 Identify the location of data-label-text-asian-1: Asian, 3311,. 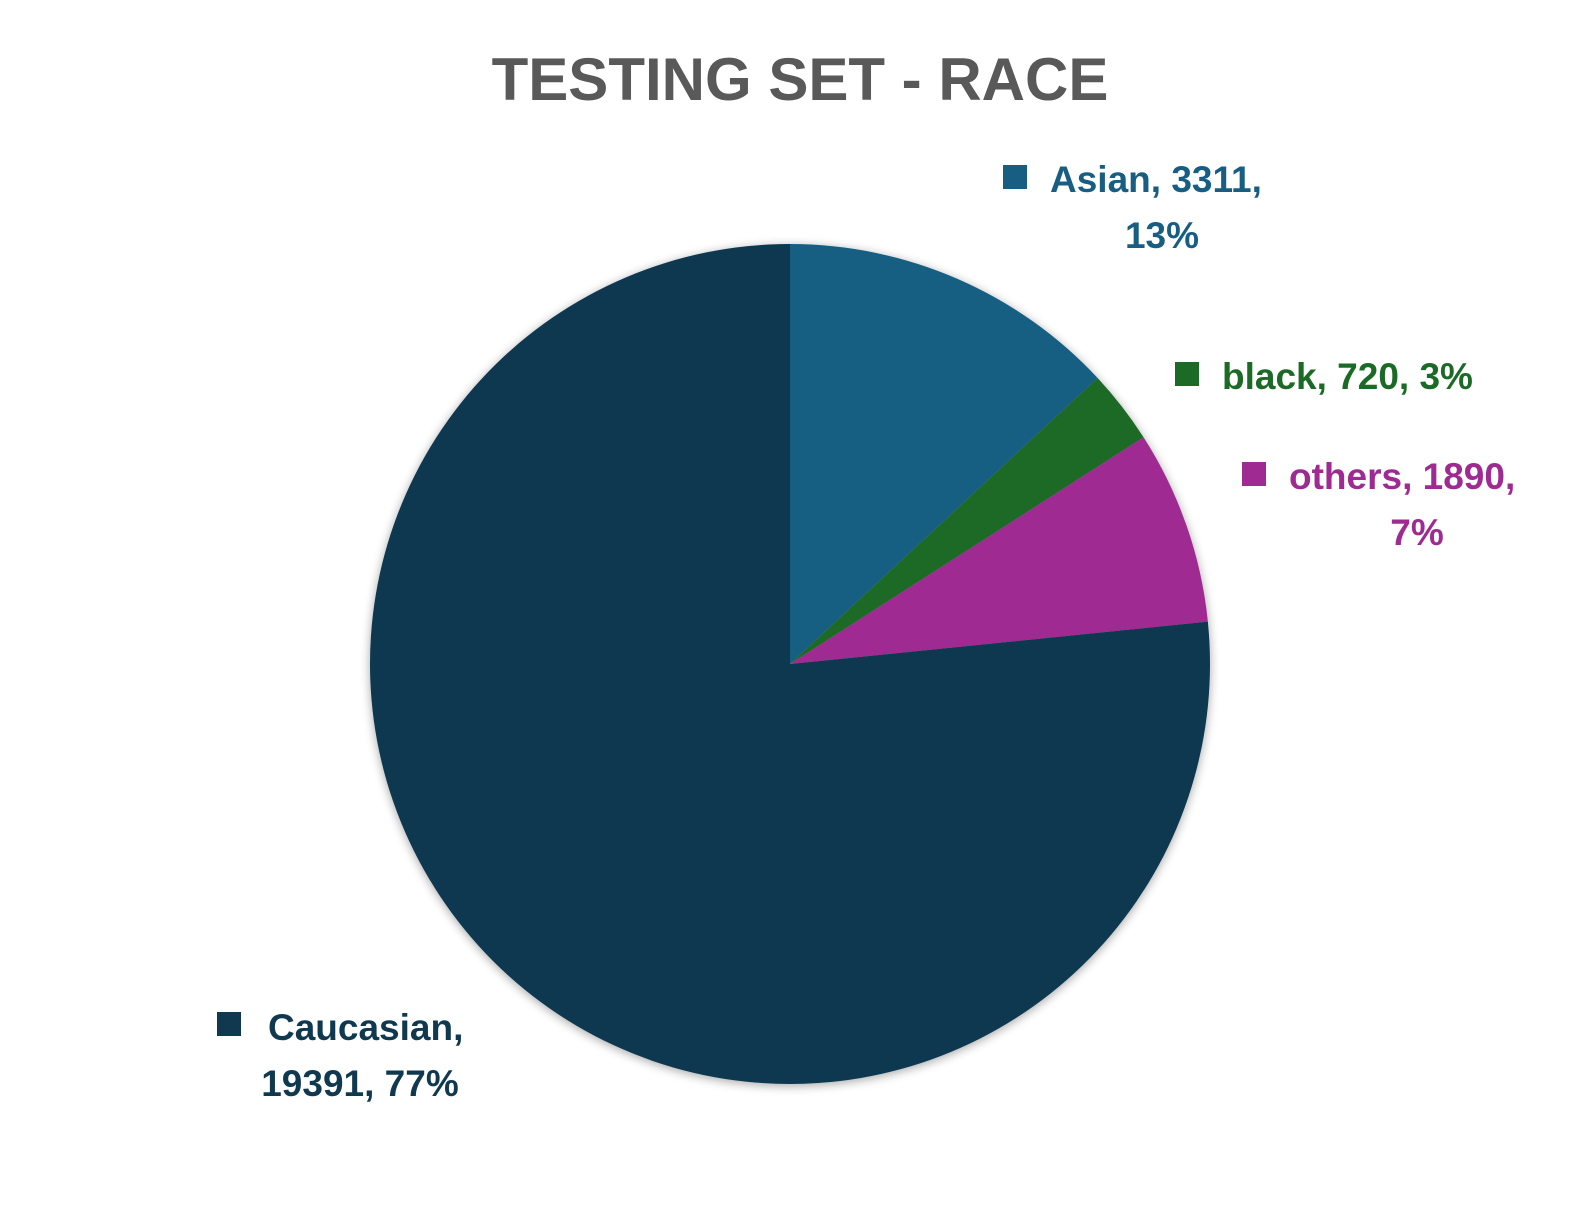
(1156, 179).